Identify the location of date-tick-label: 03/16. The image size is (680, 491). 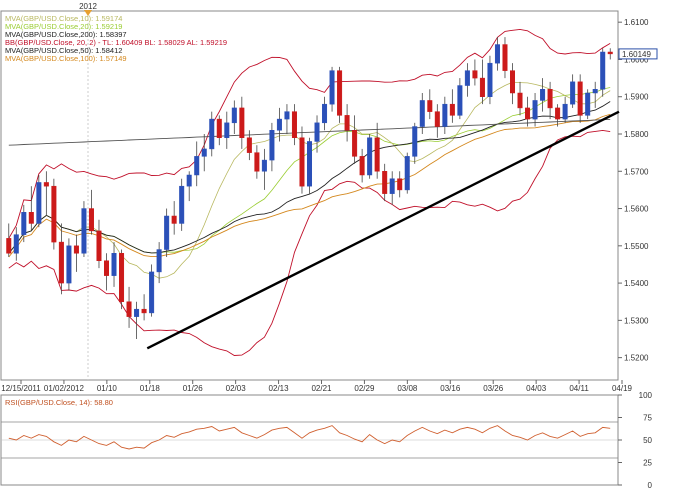
(450, 388).